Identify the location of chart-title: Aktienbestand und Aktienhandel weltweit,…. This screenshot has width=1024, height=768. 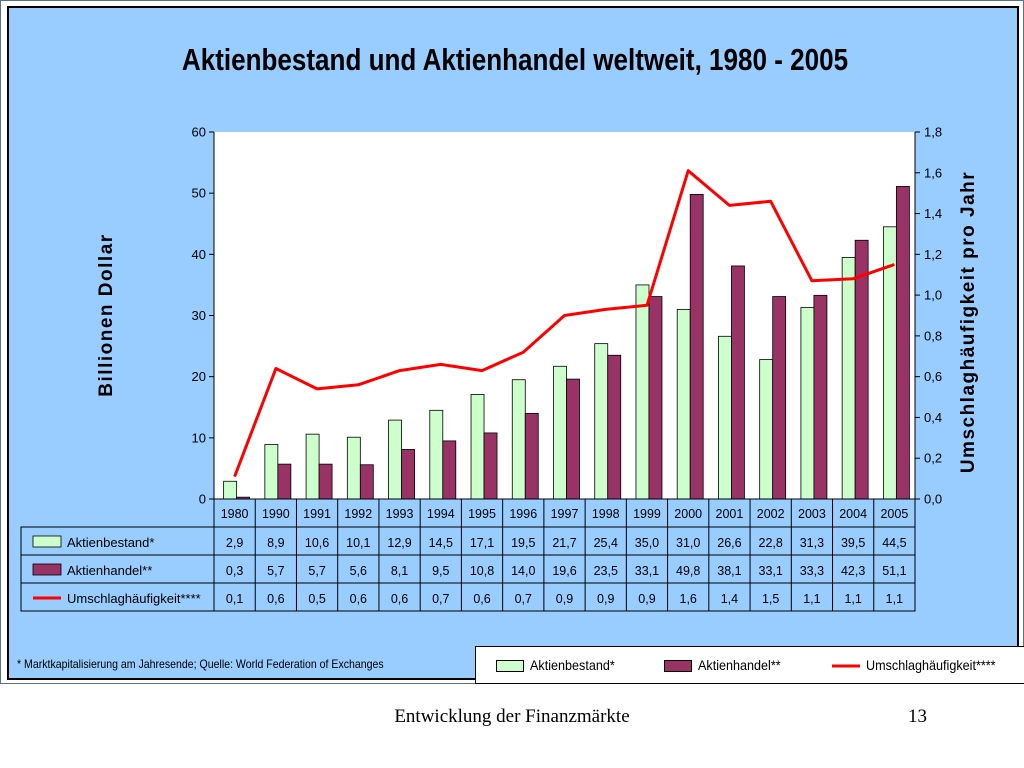
(515, 59).